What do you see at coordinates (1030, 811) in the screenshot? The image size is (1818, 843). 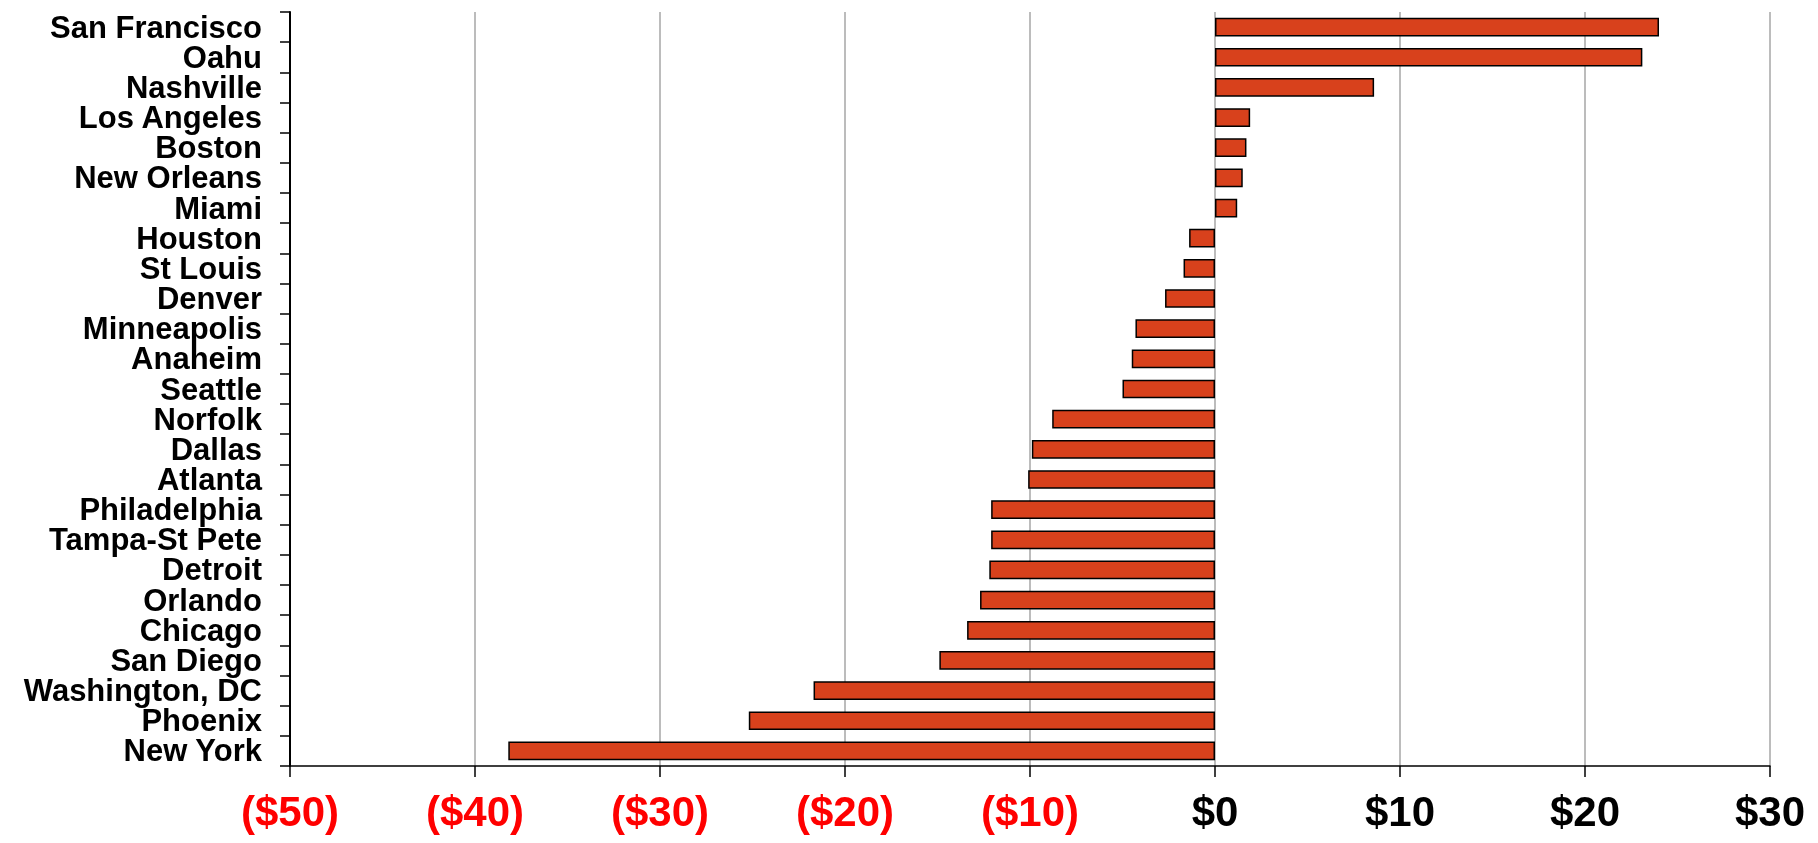 I see `x-tick-label: ($10)` at bounding box center [1030, 811].